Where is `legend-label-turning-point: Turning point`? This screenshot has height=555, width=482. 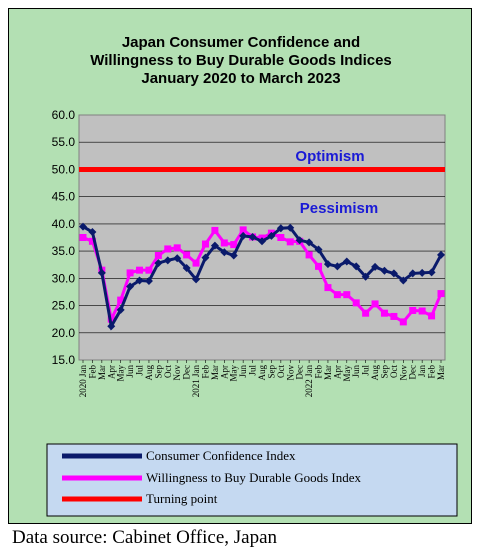
legend-label-turning-point: Turning point is located at coordinates (182, 498).